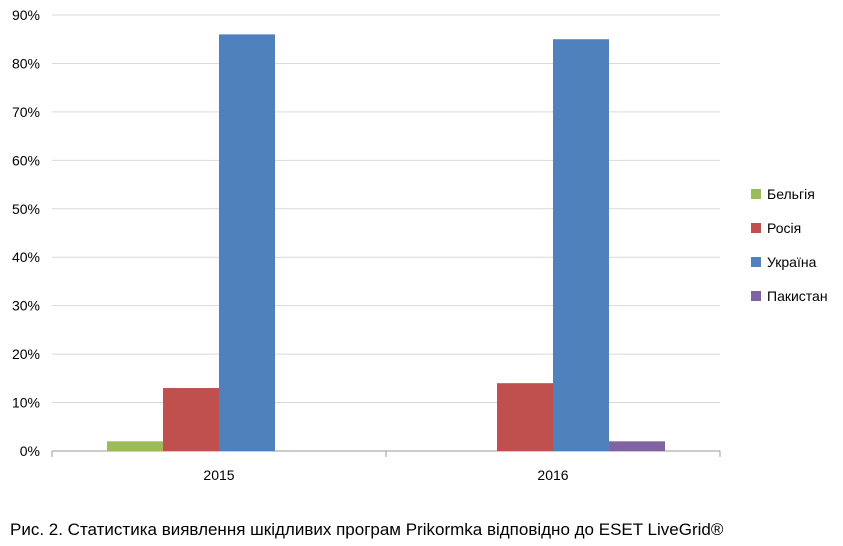 The image size is (843, 546). What do you see at coordinates (792, 262) in the screenshot?
I see `legend-label: Україна` at bounding box center [792, 262].